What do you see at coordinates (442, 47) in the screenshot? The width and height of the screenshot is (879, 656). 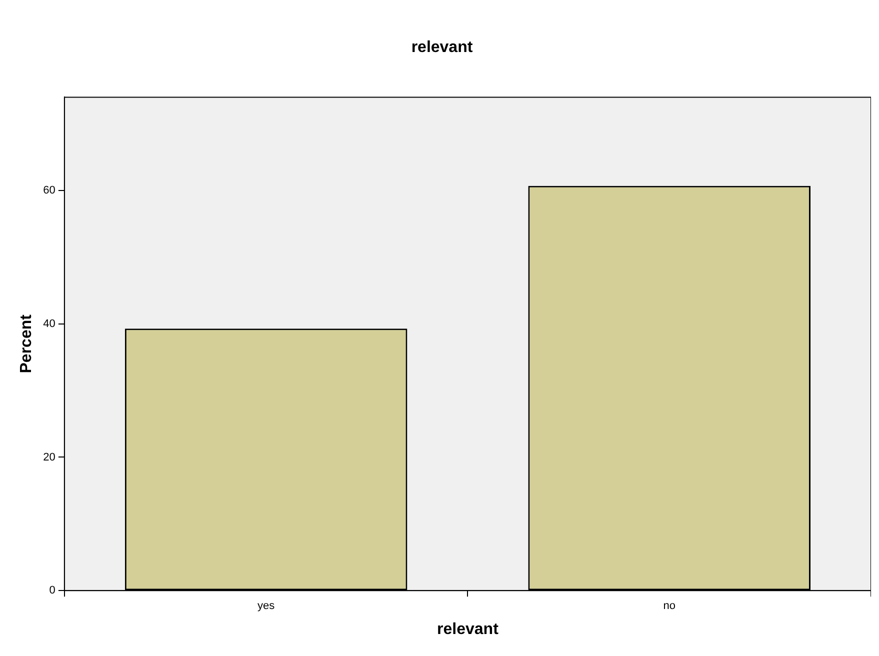 I see `chart-title: relevant` at bounding box center [442, 47].